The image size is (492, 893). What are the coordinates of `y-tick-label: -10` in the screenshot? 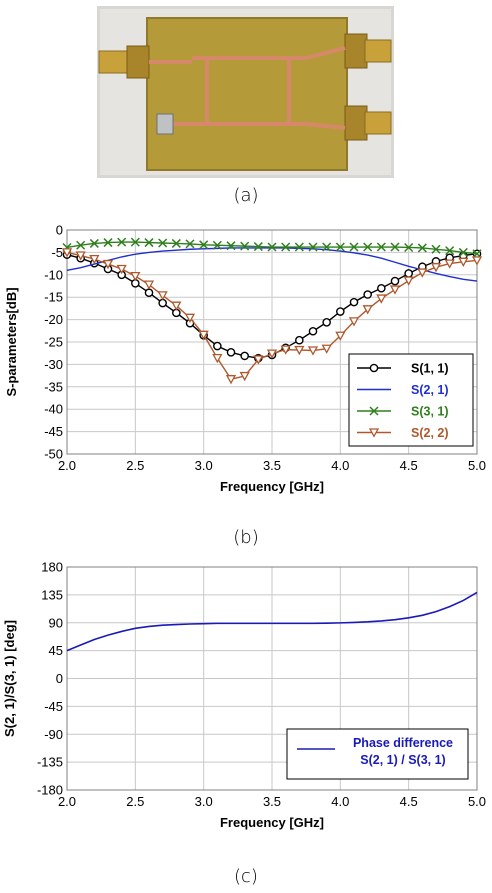 It's located at (53, 274).